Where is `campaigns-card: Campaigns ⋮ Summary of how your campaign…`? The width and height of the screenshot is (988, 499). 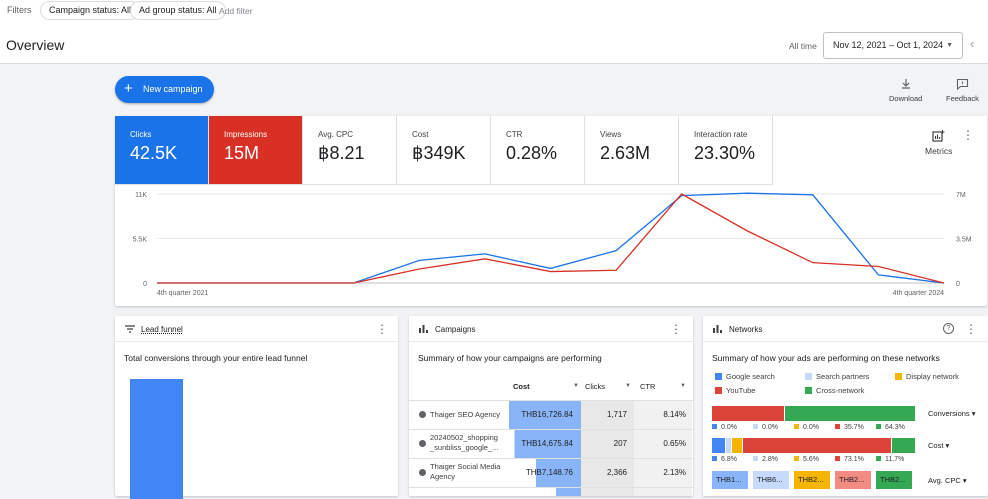 campaigns-card: Campaigns ⋮ Summary of how your campaign… is located at coordinates (551, 406).